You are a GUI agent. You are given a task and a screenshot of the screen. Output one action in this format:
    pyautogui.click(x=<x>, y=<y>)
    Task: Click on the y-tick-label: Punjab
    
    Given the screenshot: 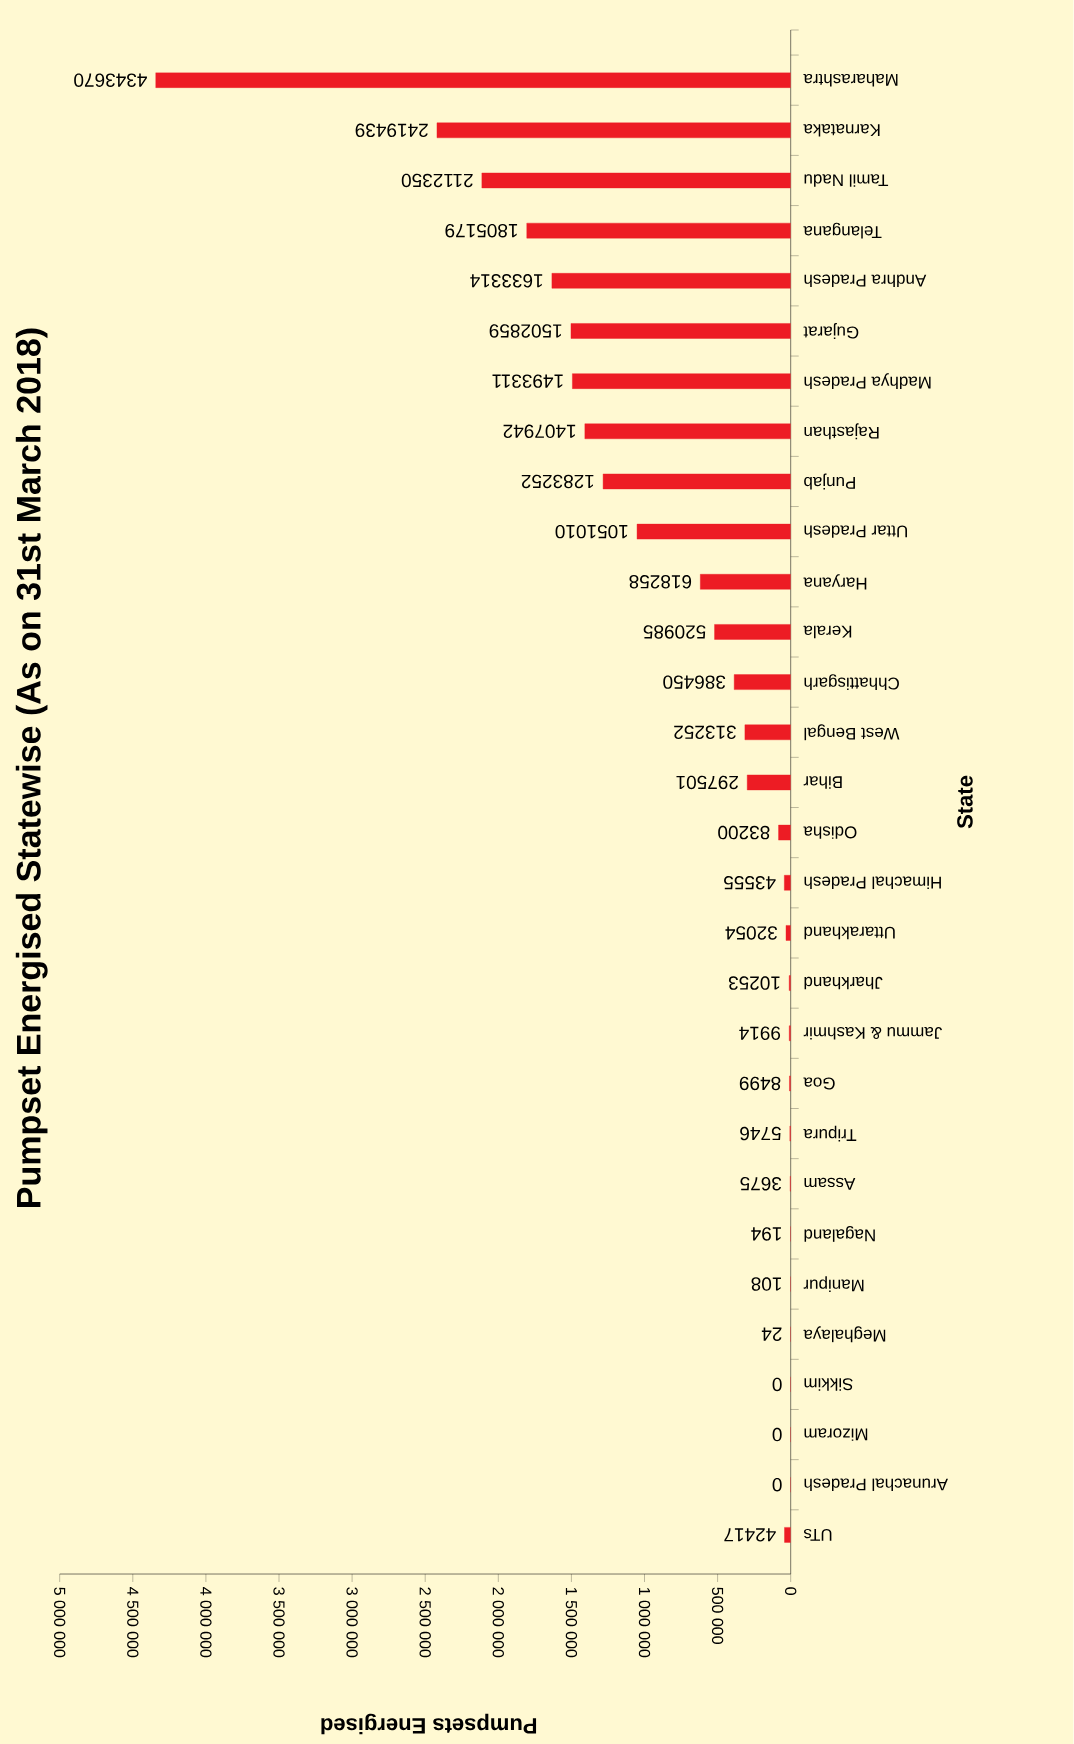 What is the action you would take?
    pyautogui.click(x=830, y=481)
    